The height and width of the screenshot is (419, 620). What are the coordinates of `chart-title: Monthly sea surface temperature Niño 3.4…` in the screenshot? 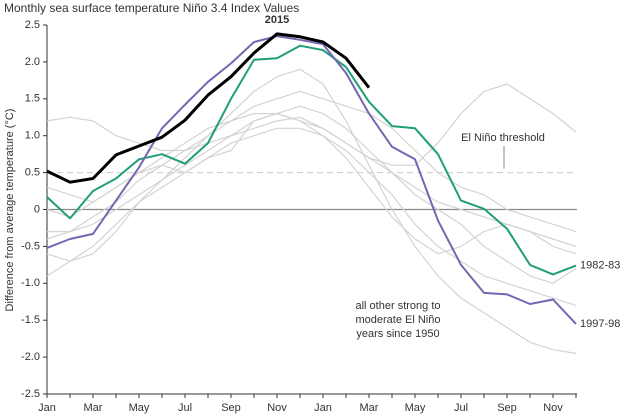 It's located at (151, 8).